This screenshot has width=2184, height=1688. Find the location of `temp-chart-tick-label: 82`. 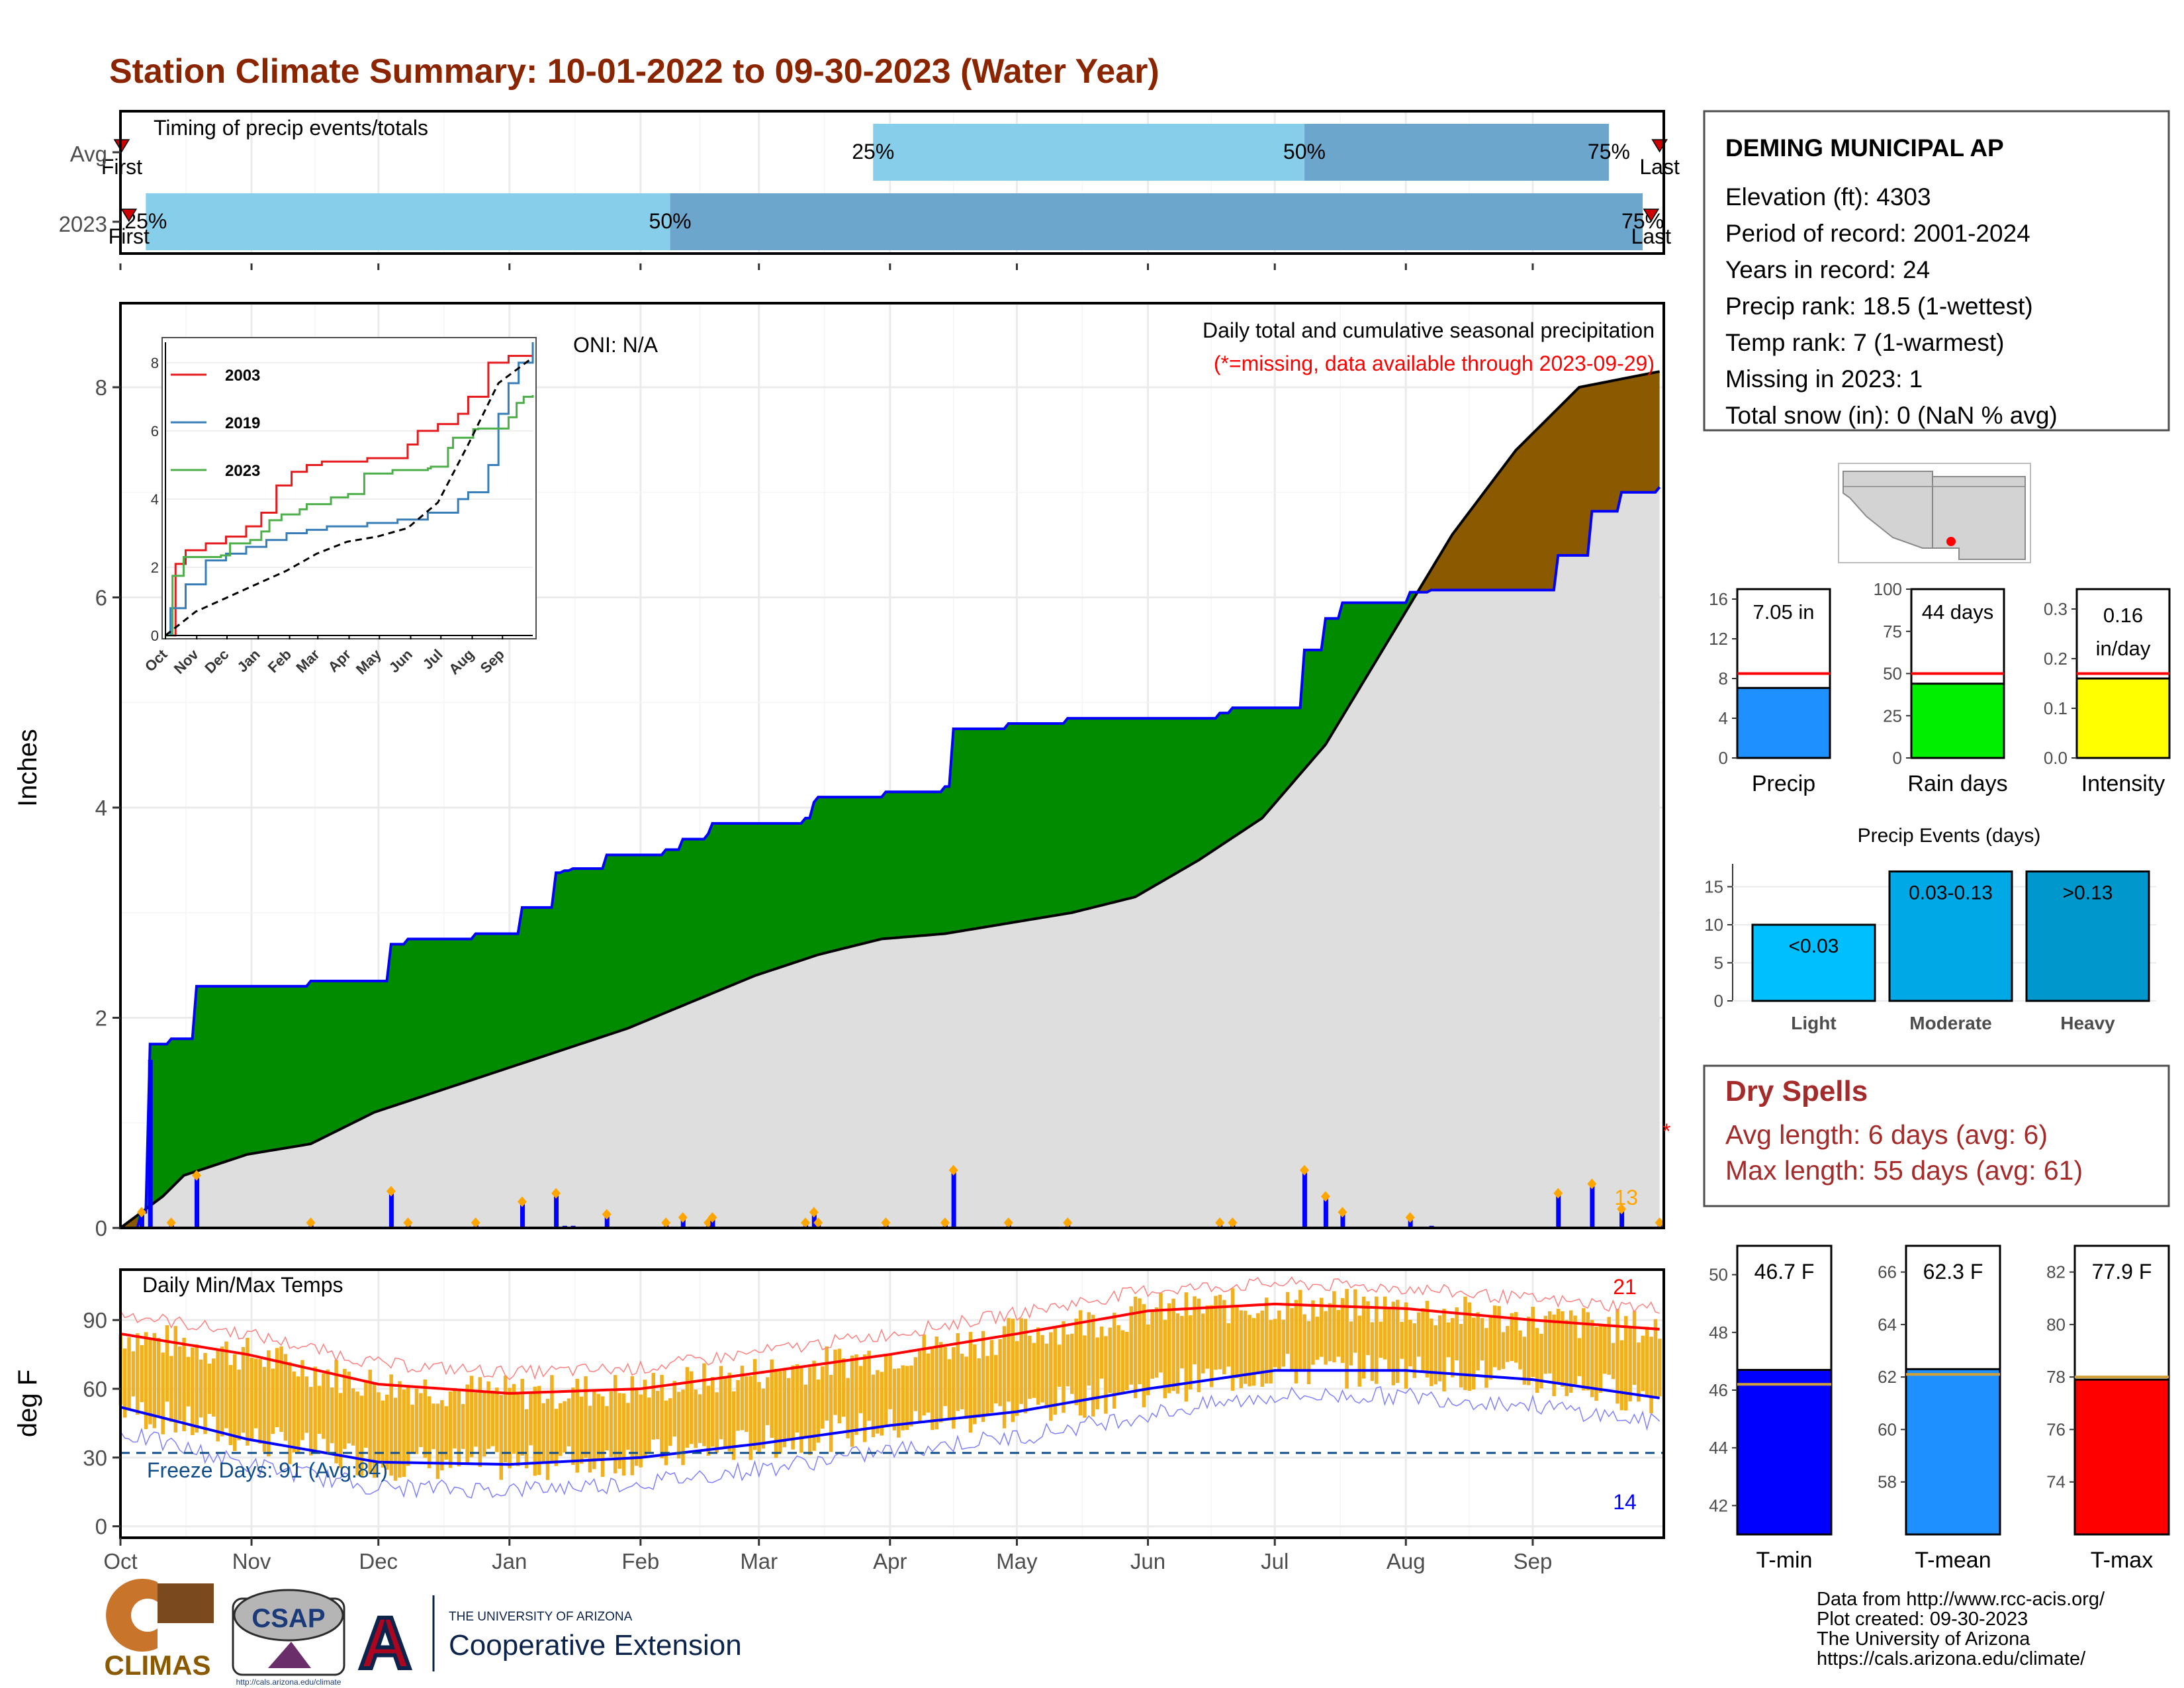

temp-chart-tick-label: 82 is located at coordinates (2056, 1272).